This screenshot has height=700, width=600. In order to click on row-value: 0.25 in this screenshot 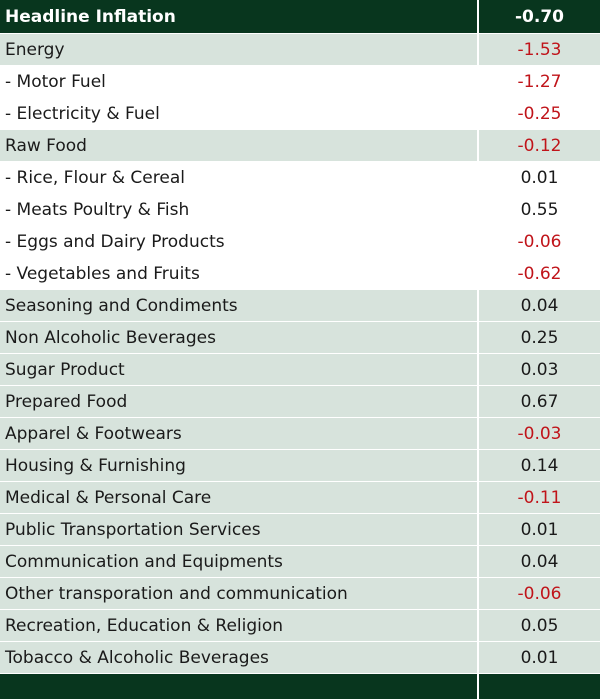, I will do `click(539, 338)`.